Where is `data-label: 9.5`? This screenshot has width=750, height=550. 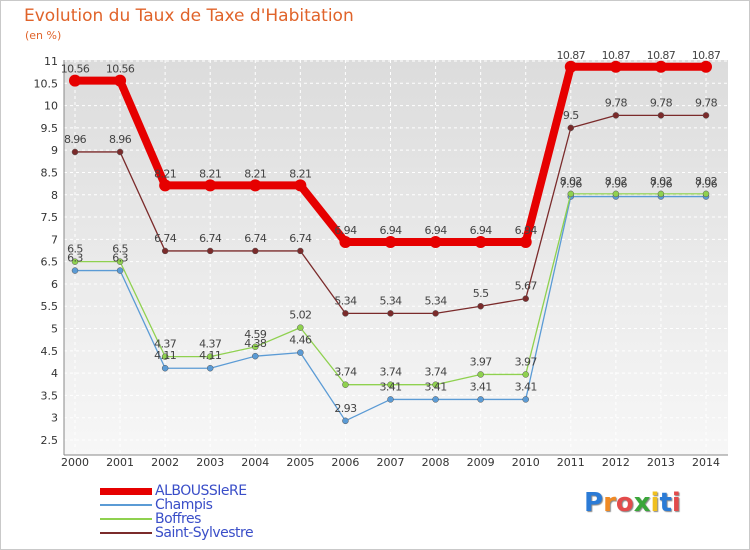 data-label: 9.5 is located at coordinates (571, 115).